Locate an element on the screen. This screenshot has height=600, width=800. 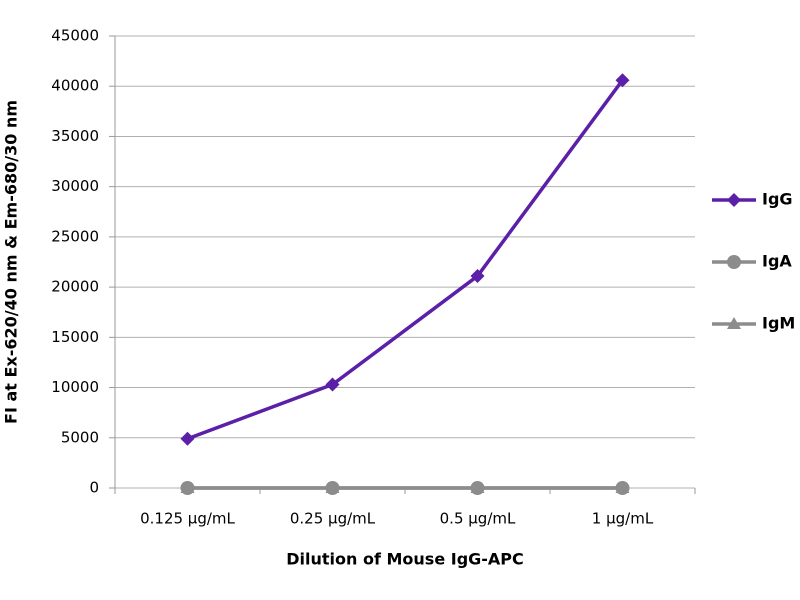
y-tick-label: 45000 is located at coordinates (75, 36).